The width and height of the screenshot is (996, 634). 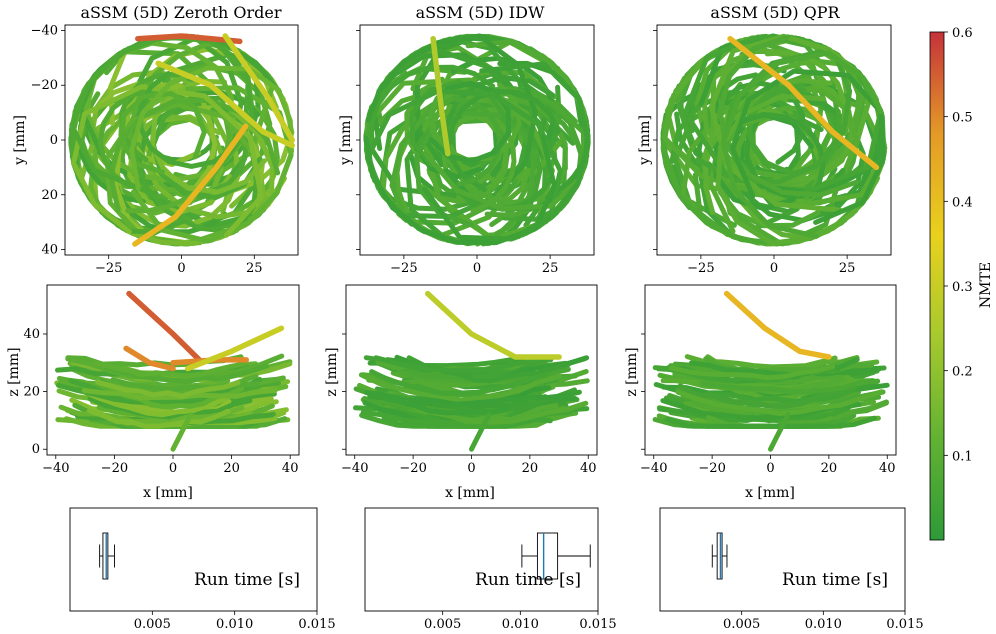 I want to click on colorbar-ticks: 0.1 0.2 0.3 0.4 0.5 0.6, so click(x=958, y=245).